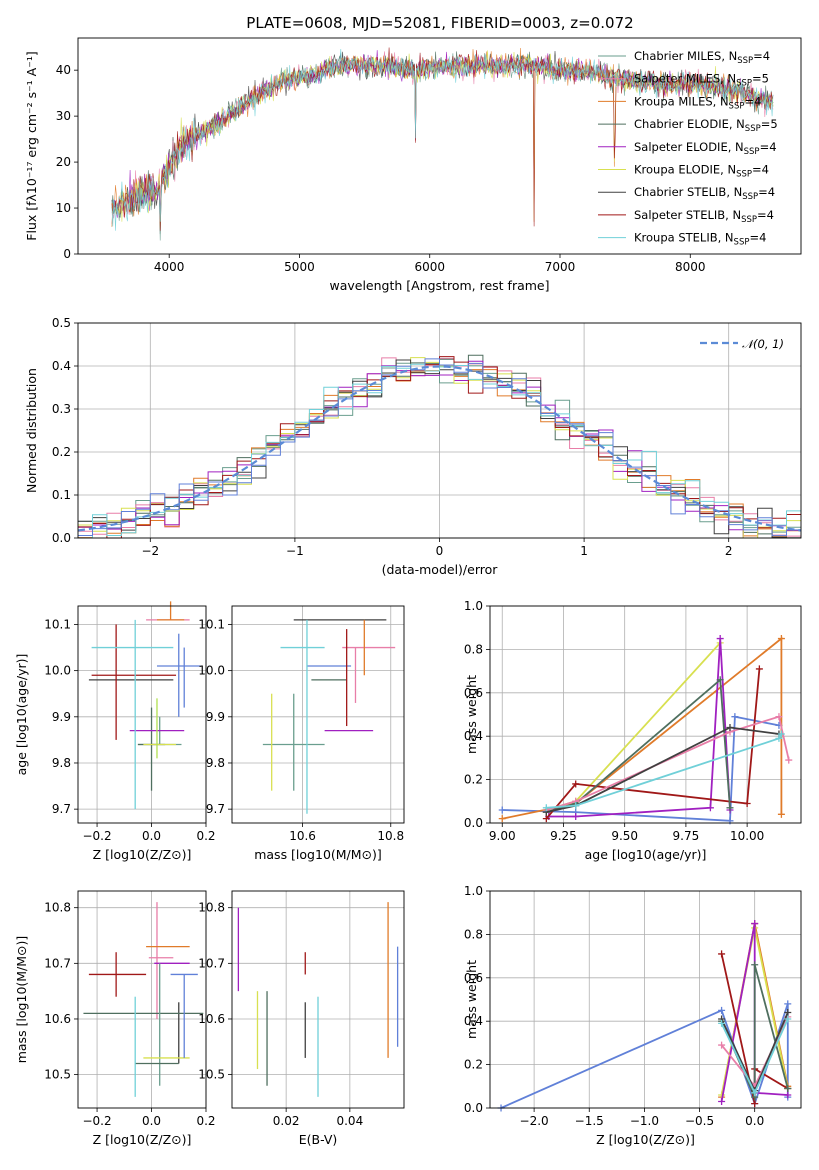 Image resolution: width=819 pixels, height=1170 pixels. What do you see at coordinates (442, 139) in the screenshot?
I see `spectrum-line` at bounding box center [442, 139].